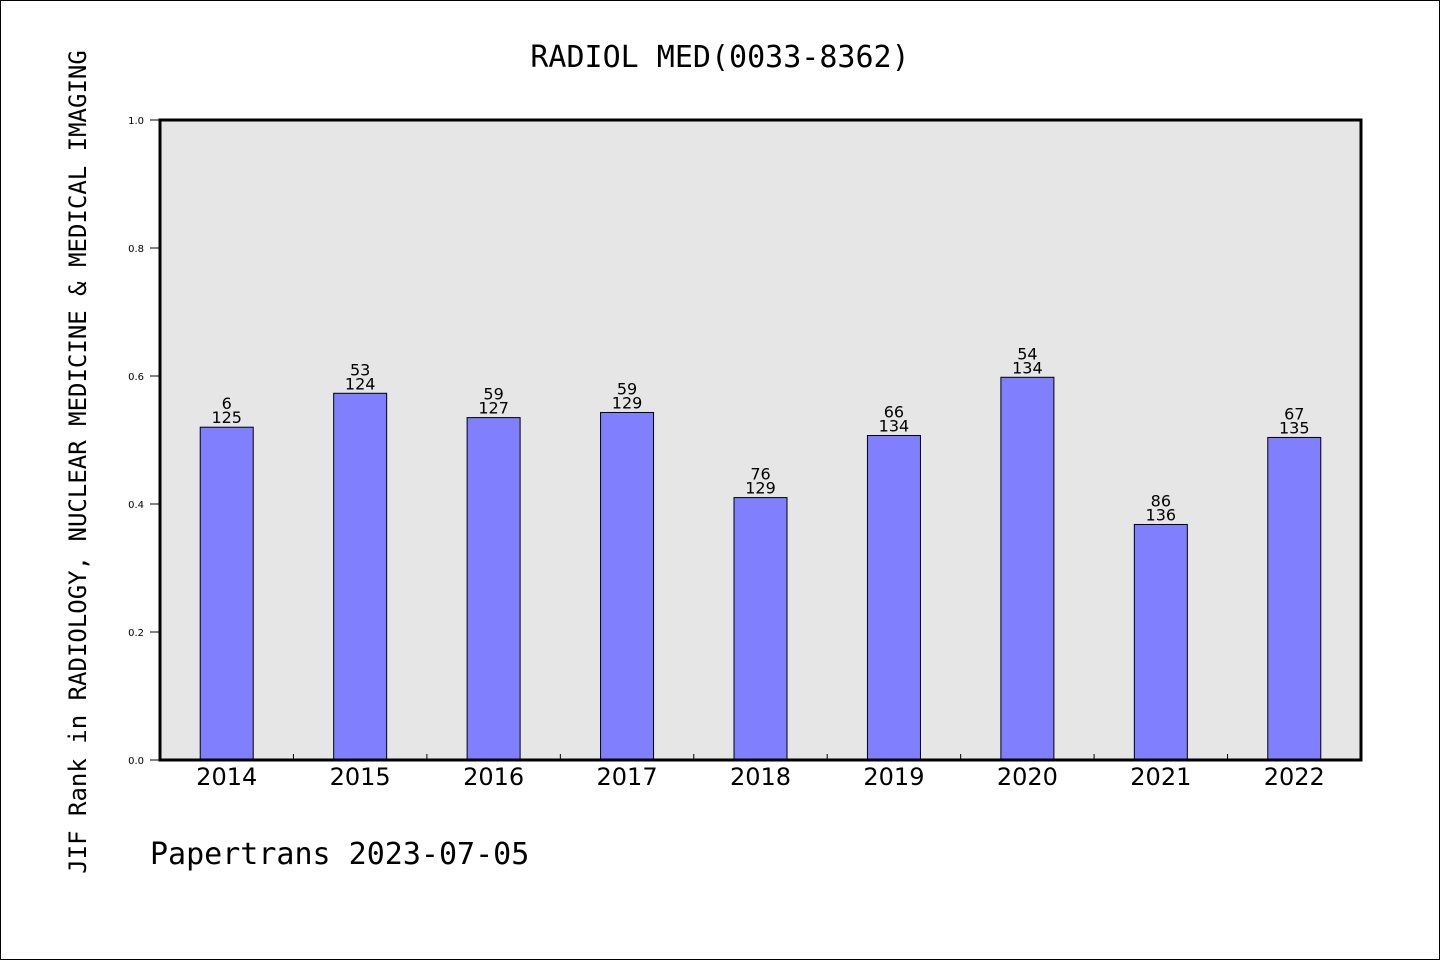 The width and height of the screenshot is (1440, 960). Describe the element at coordinates (136, 377) in the screenshot. I see `y-tick-label: 0.6` at that location.